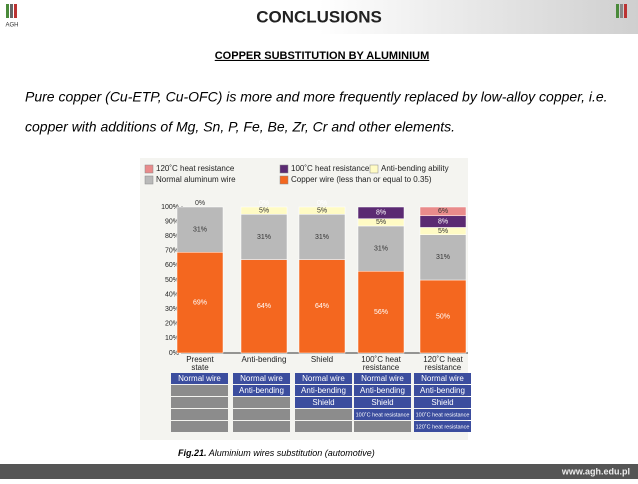 The height and width of the screenshot is (484, 638). Describe the element at coordinates (172, 309) in the screenshot. I see `y-tick-label: 30%` at that location.